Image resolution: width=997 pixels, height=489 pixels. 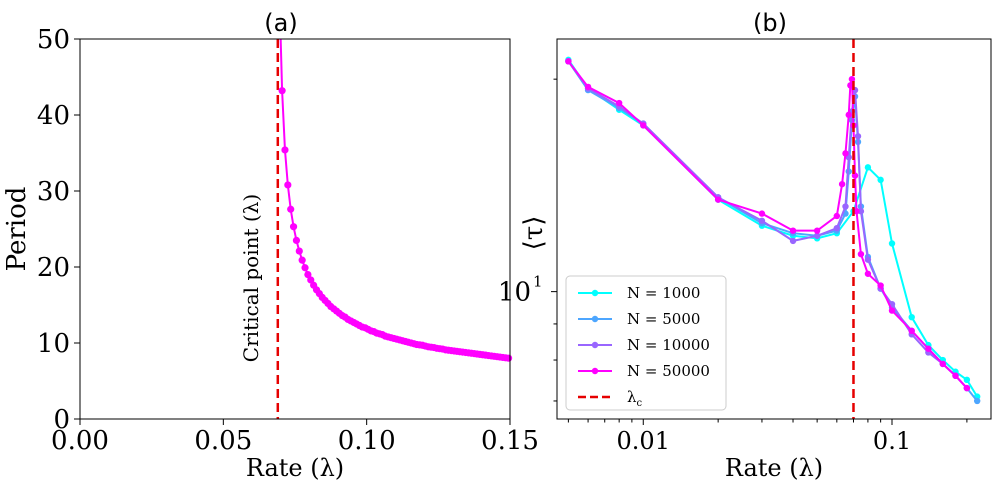 What do you see at coordinates (663, 293) in the screenshot?
I see `legend-label: N = 1000` at bounding box center [663, 293].